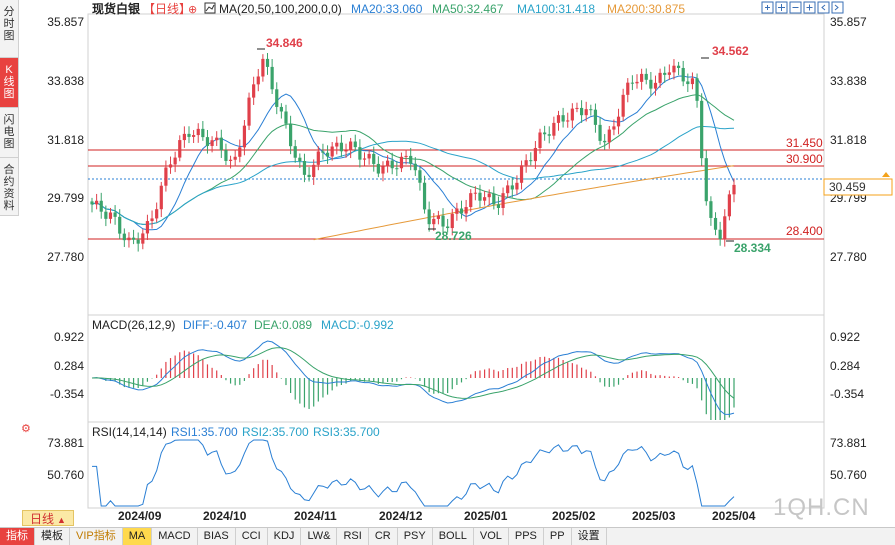 The width and height of the screenshot is (895, 545). Describe the element at coordinates (48, 518) in the screenshot. I see `period-button: 日线 ▲` at that location.